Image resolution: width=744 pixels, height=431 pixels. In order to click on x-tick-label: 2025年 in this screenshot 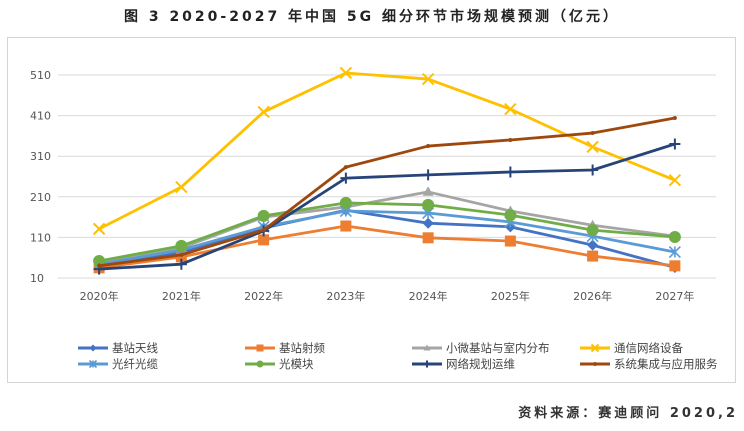, I will do `click(510, 296)`.